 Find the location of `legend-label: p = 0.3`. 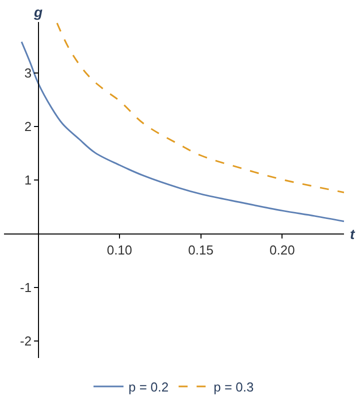

legend-label: p = 0.3 is located at coordinates (234, 386).